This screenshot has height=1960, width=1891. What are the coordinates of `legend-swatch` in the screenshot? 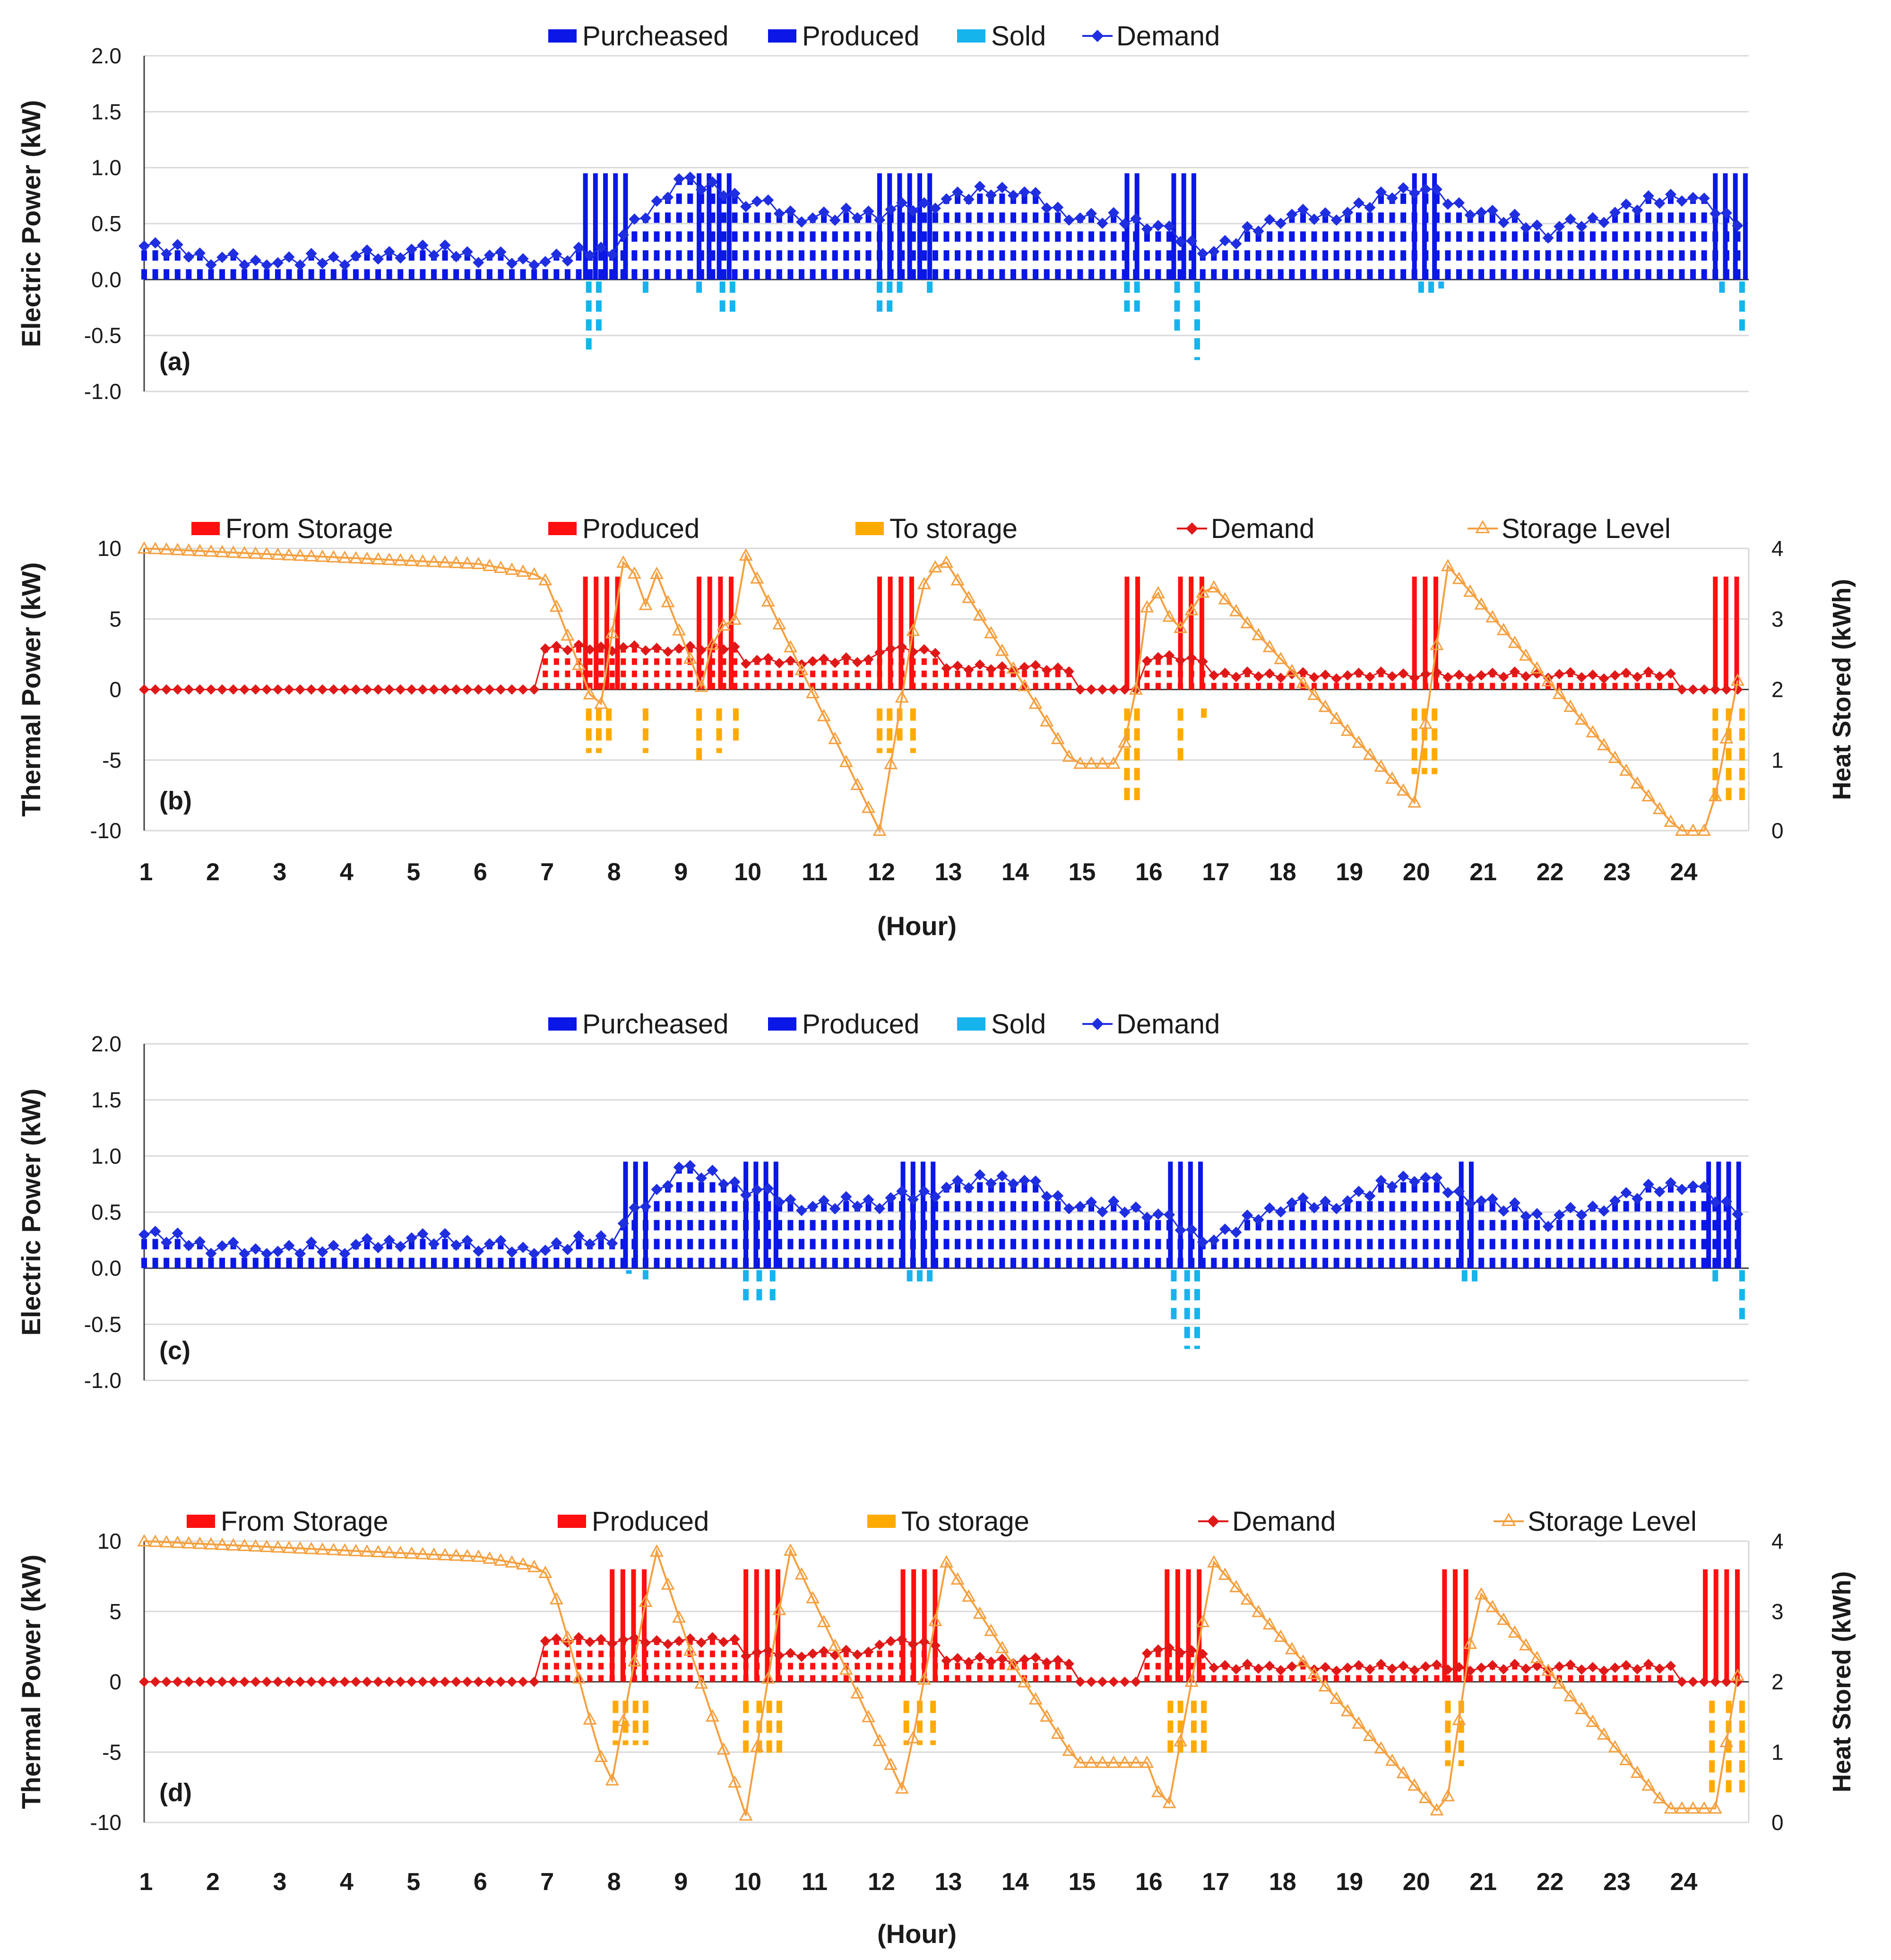 It's located at (562, 36).